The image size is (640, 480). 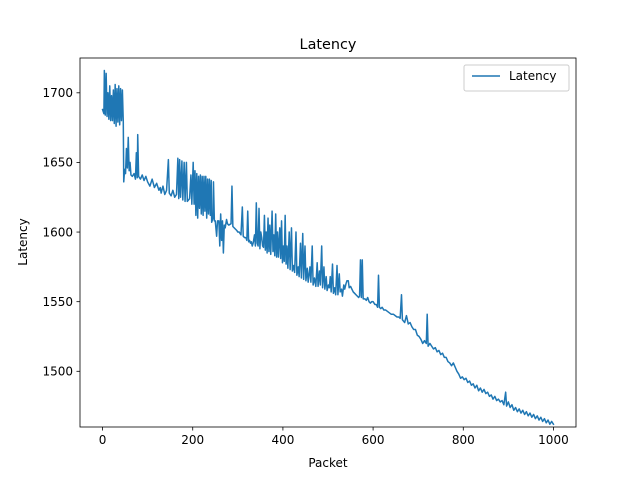 What do you see at coordinates (57, 372) in the screenshot?
I see `y-tick-label: 1500` at bounding box center [57, 372].